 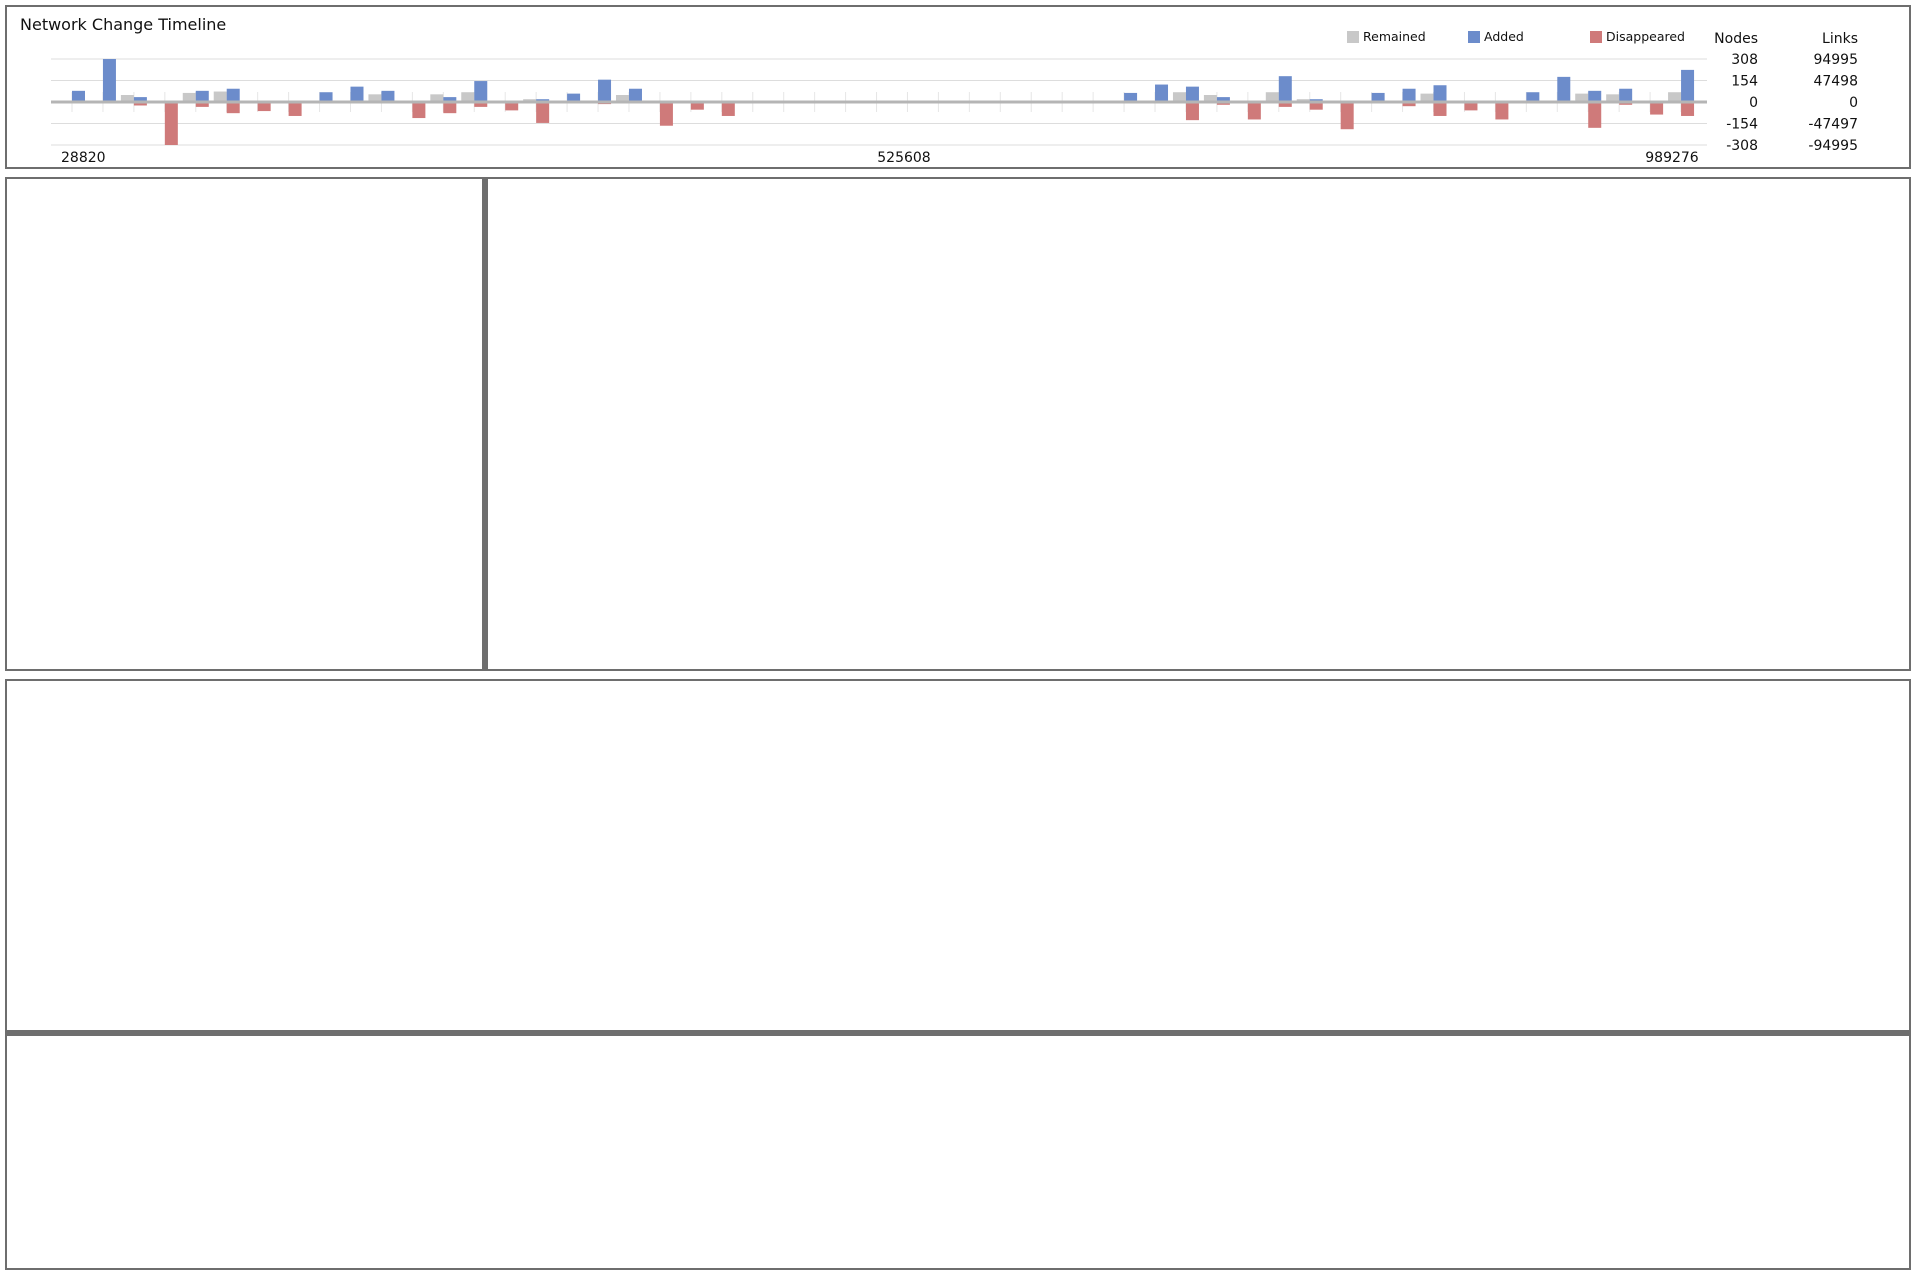 What do you see at coordinates (1736, 39) in the screenshot?
I see `y-axis-label-nodes: Nodes` at bounding box center [1736, 39].